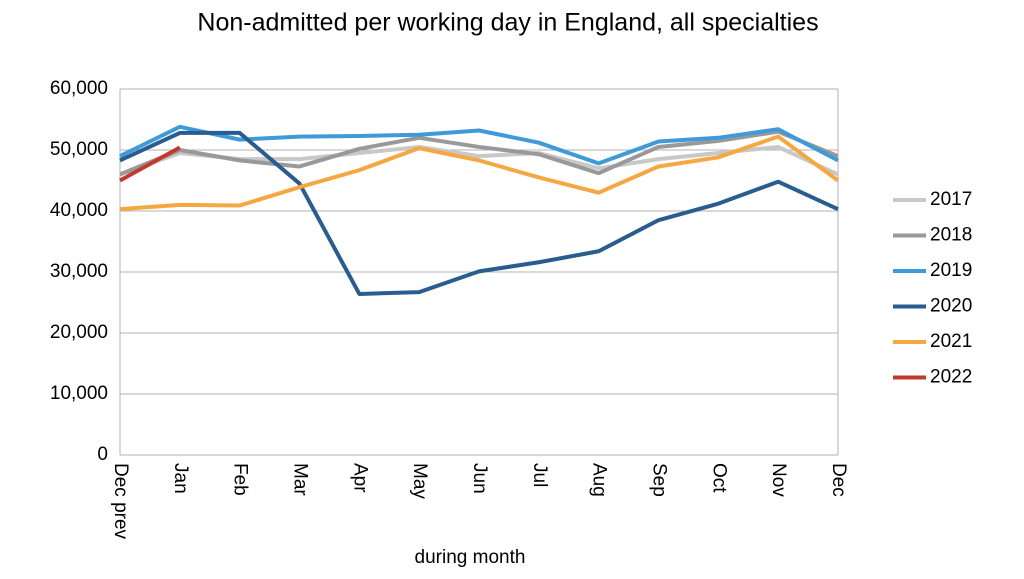 This screenshot has width=1024, height=579. I want to click on y-tick-label: 50,000, so click(79, 149).